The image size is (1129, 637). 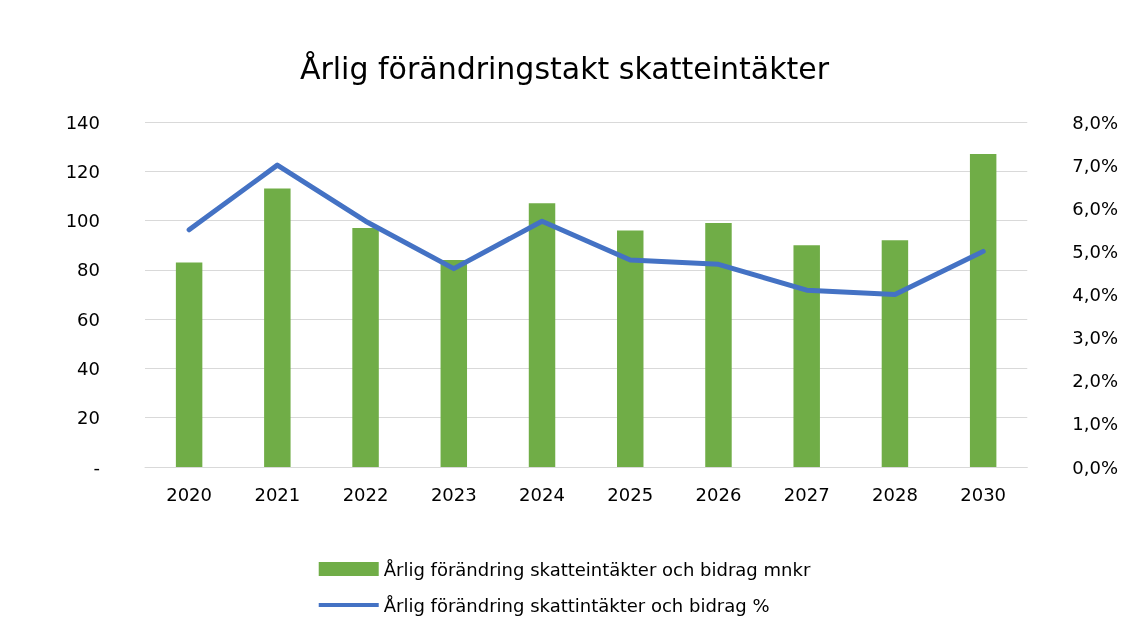 I want to click on y2-tick-label: 3,0%, so click(x=1095, y=338).